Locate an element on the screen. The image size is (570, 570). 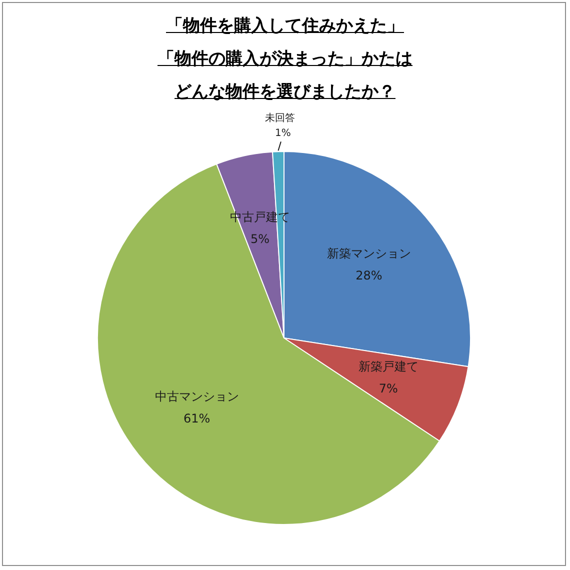
slice-label: 新築戸建て is located at coordinates (388, 367).